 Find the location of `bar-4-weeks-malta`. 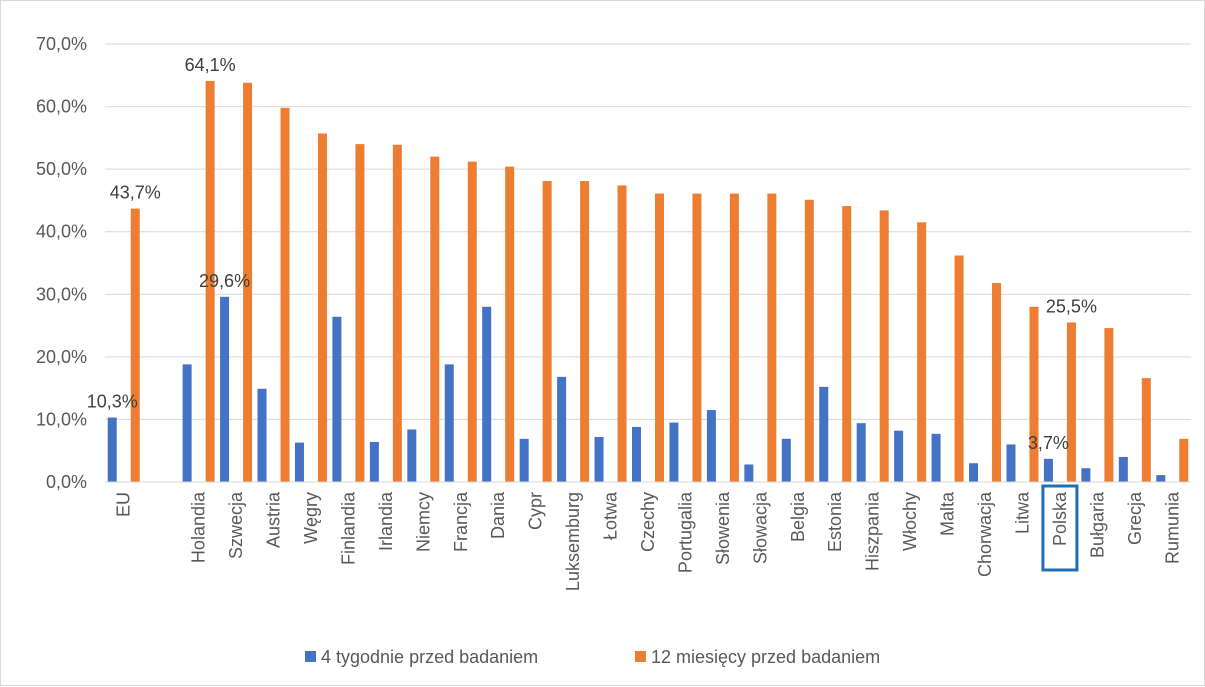

bar-4-weeks-malta is located at coordinates (936, 457).